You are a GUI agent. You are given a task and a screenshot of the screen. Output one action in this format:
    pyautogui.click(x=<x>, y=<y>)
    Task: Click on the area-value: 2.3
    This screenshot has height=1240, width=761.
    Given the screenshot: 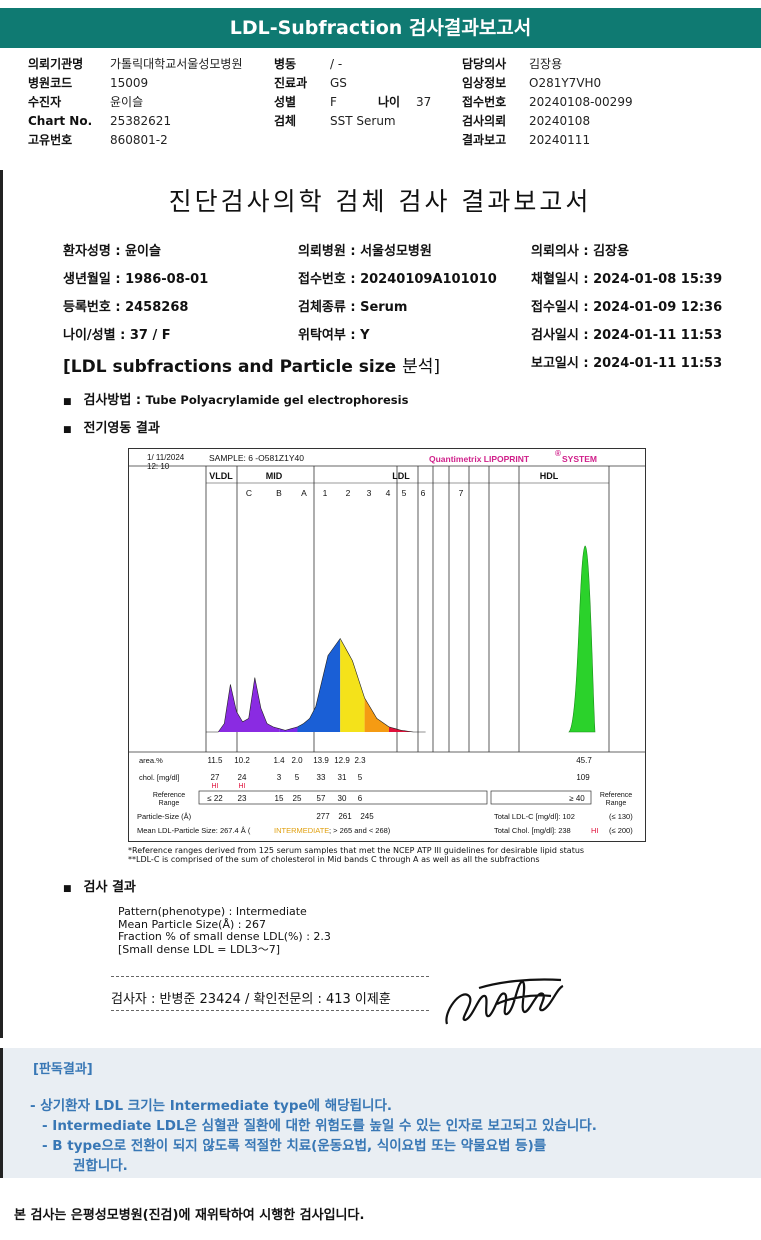 What is the action you would take?
    pyautogui.click(x=360, y=760)
    